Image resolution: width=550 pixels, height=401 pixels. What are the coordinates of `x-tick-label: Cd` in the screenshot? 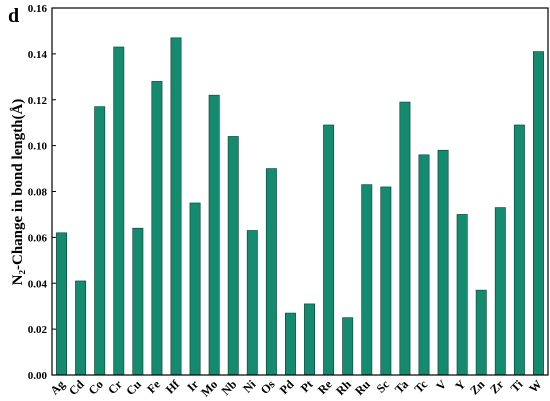 It's located at (76, 387).